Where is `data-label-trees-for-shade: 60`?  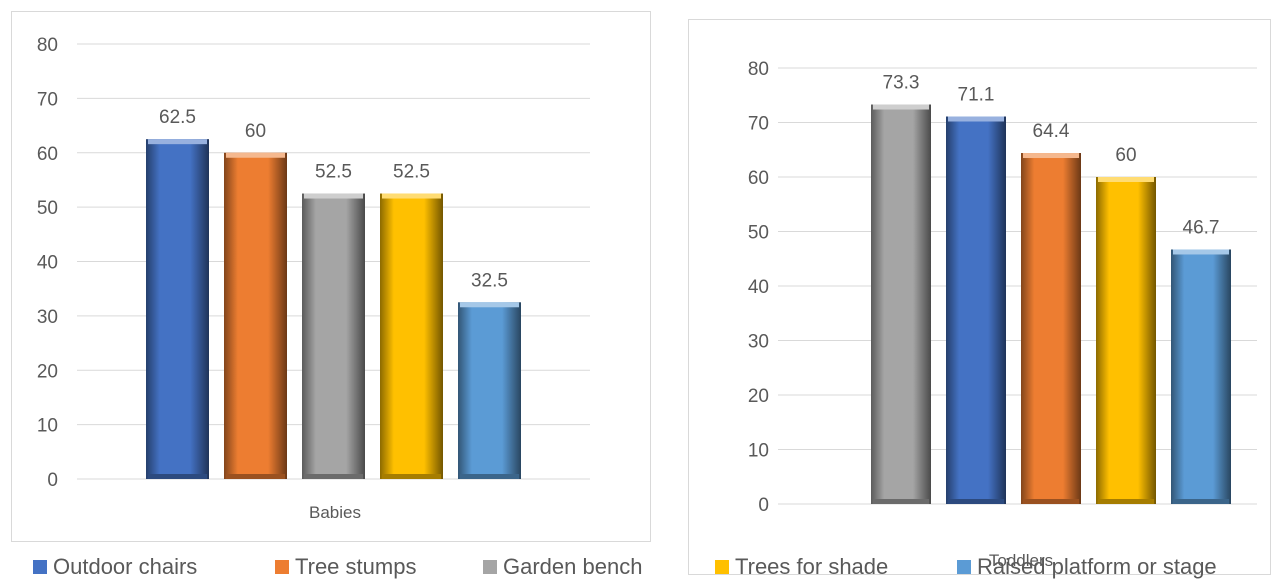 data-label-trees-for-shade: 60 is located at coordinates (1125, 155).